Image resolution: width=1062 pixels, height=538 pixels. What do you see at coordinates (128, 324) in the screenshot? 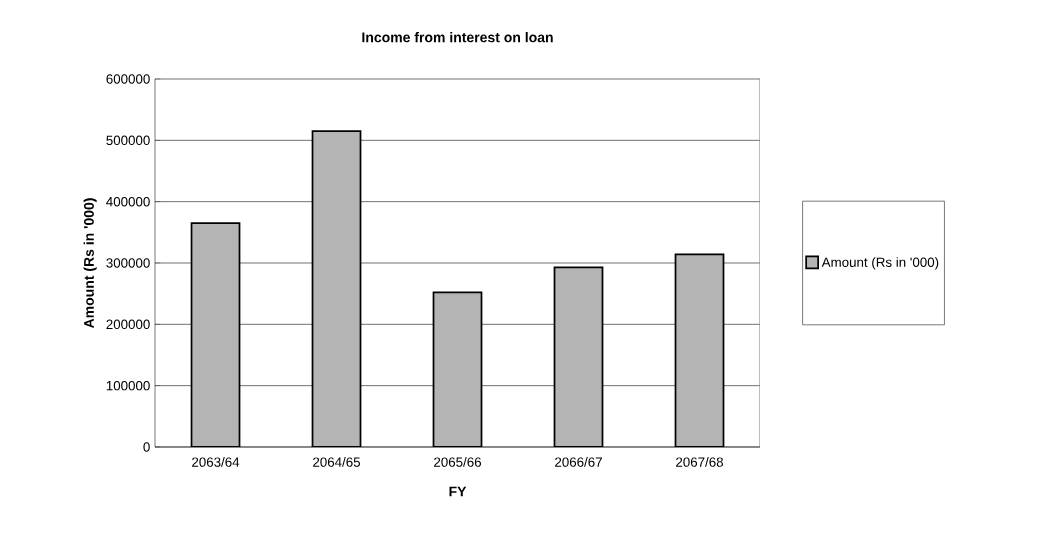
I see `y-tick-label: 200000` at bounding box center [128, 324].